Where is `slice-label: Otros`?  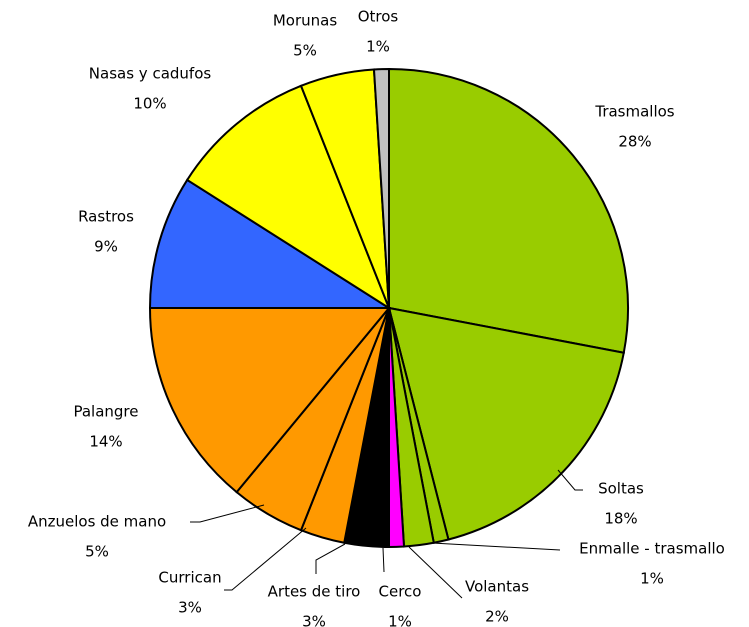
slice-label: Otros is located at coordinates (378, 17).